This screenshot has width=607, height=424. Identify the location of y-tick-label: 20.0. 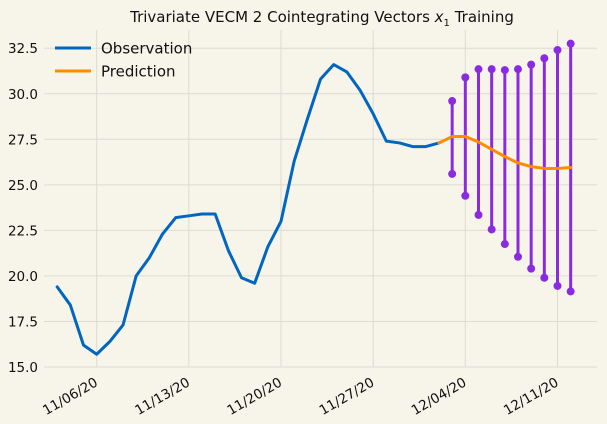
(23, 277).